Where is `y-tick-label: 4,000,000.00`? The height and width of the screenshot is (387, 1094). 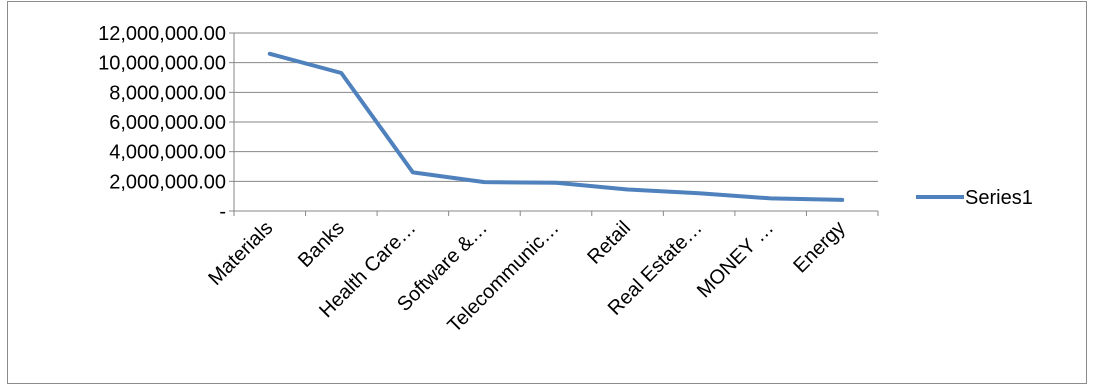
y-tick-label: 4,000,000.00 is located at coordinates (167, 153).